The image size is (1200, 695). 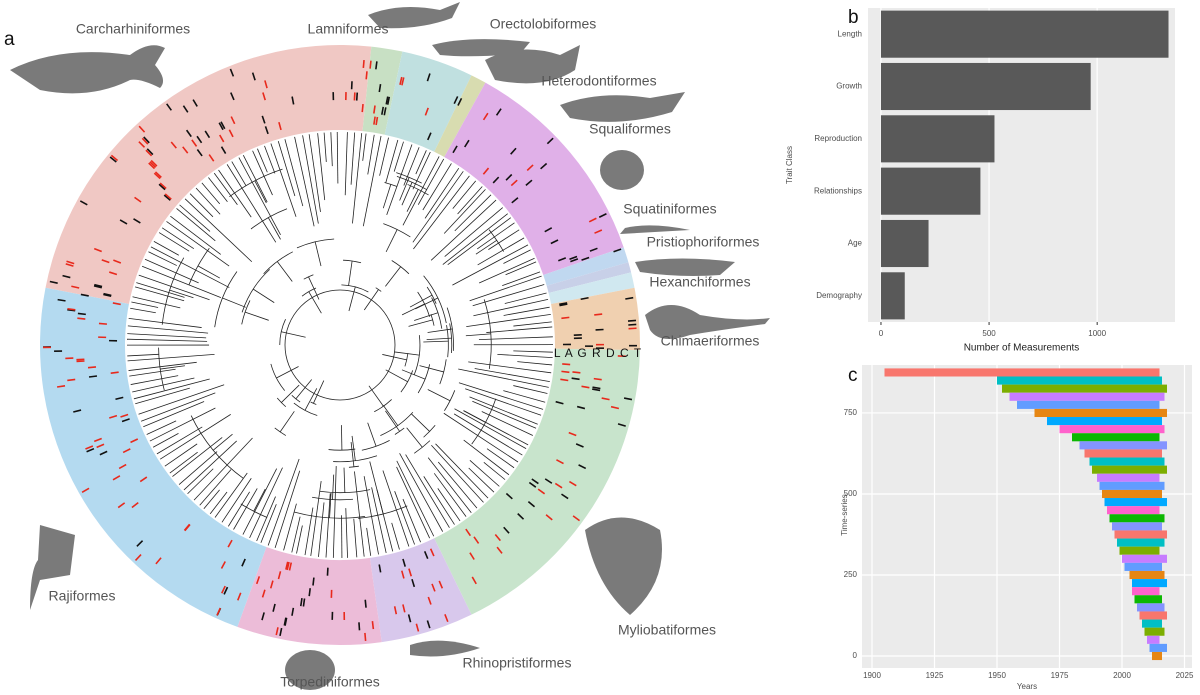 I want to click on ring-header: L A G R D C T, so click(x=598, y=353).